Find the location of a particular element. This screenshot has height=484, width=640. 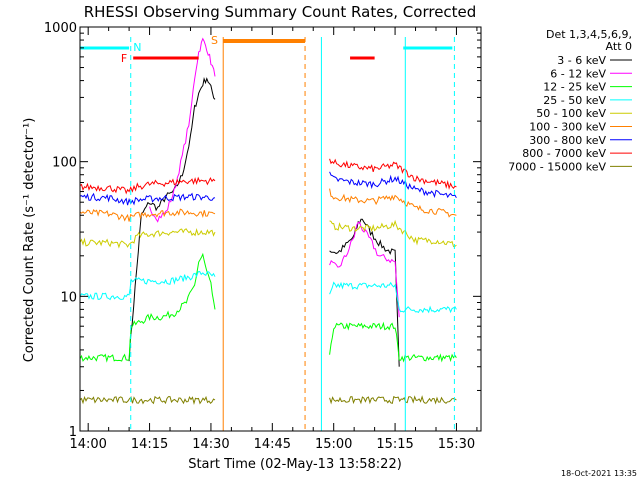

flag-label-n: N is located at coordinates (137, 47).